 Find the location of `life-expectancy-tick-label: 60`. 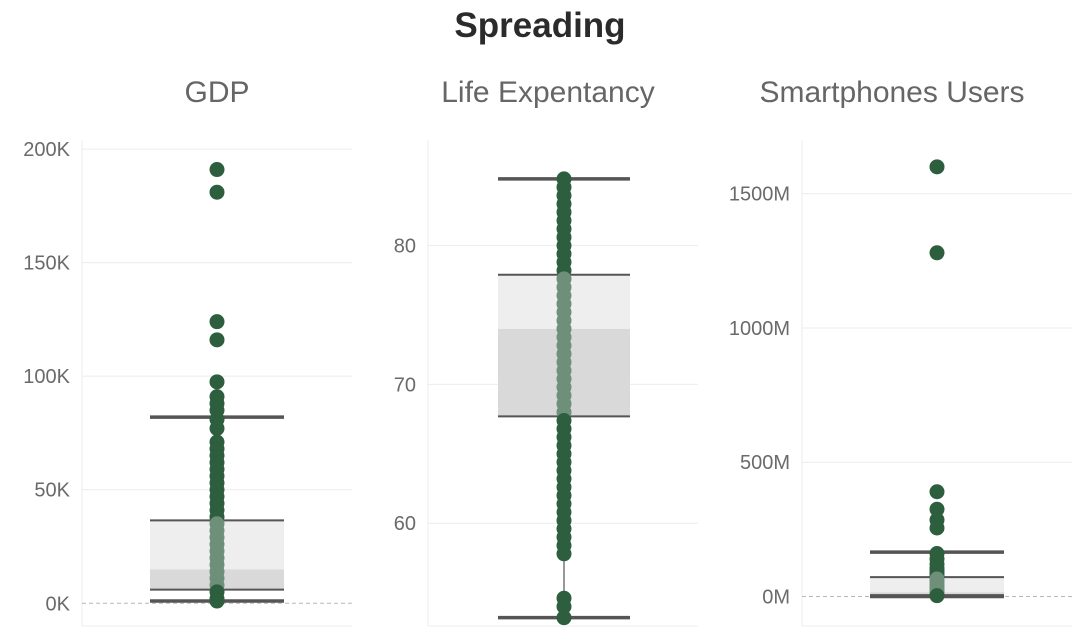

life-expectancy-tick-label: 60 is located at coordinates (405, 524).